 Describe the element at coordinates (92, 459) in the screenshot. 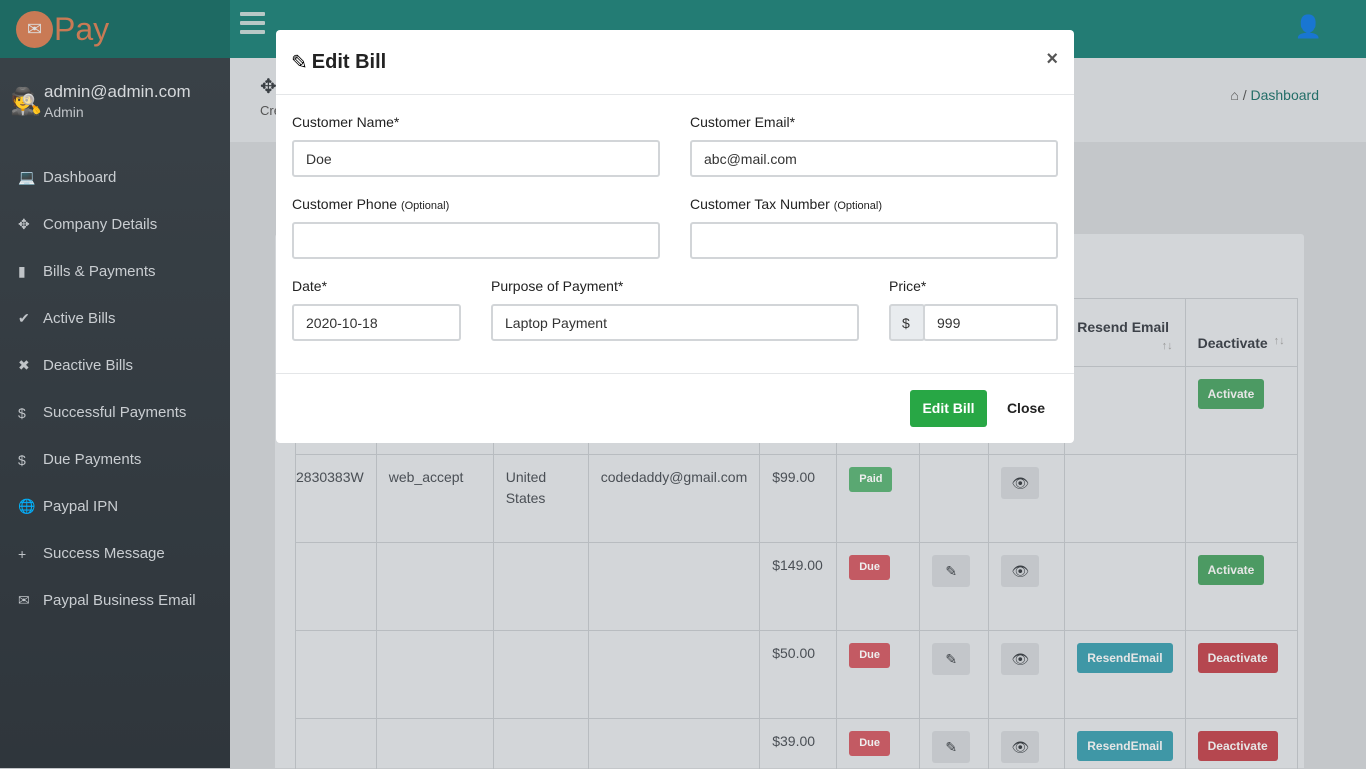

I see `sidebar-item-label: Due Payments` at that location.